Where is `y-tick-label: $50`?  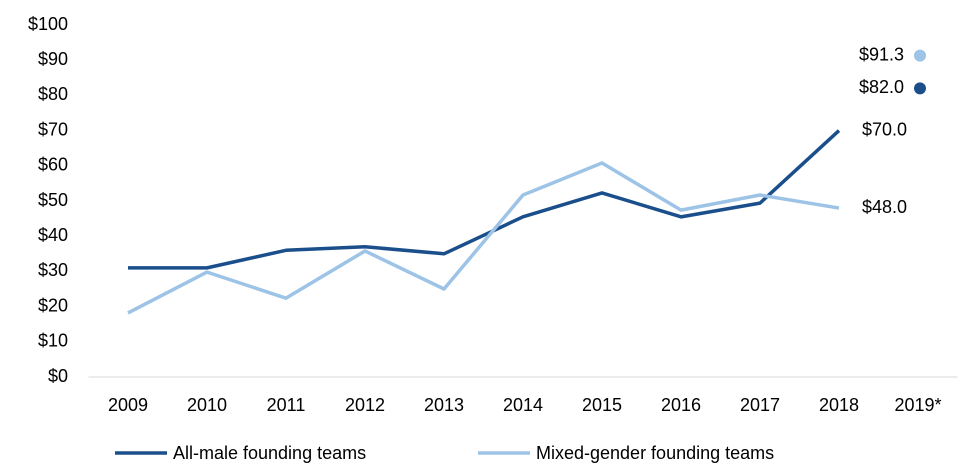 y-tick-label: $50 is located at coordinates (53, 200).